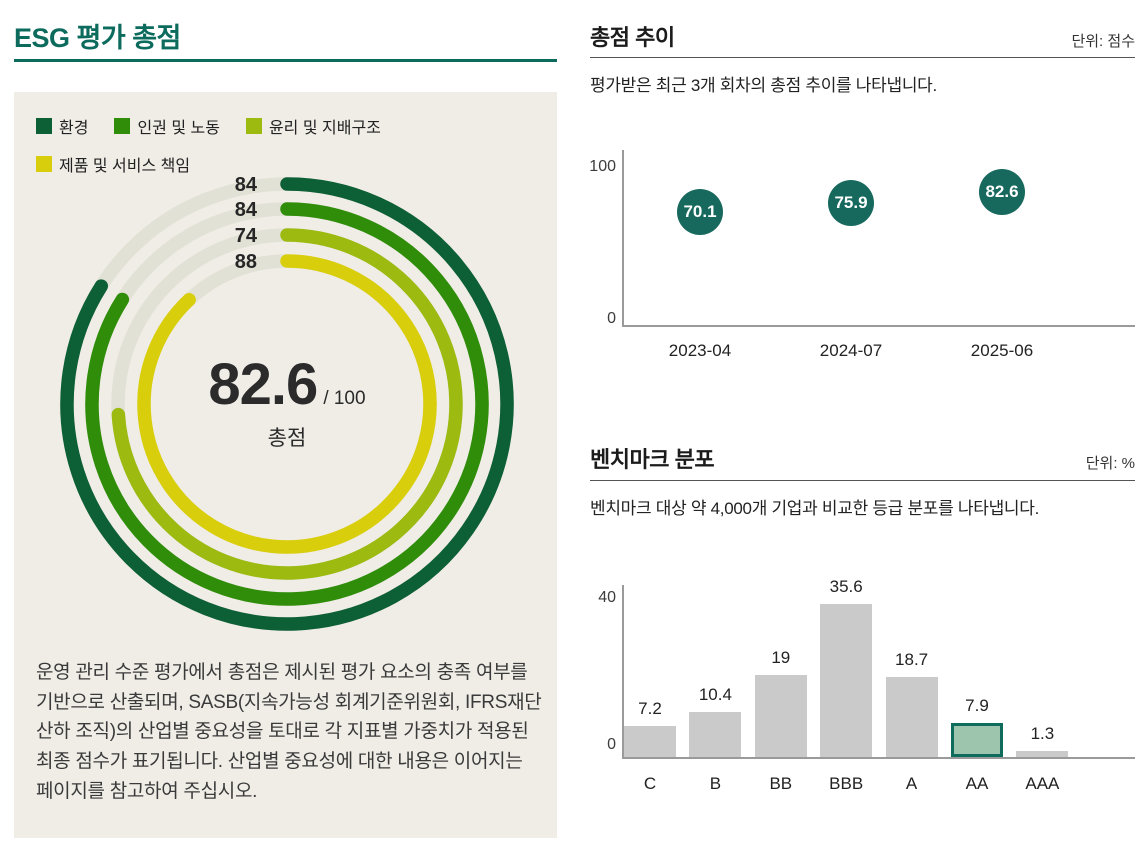  I want to click on legend-item-label: 환경, so click(74, 128).